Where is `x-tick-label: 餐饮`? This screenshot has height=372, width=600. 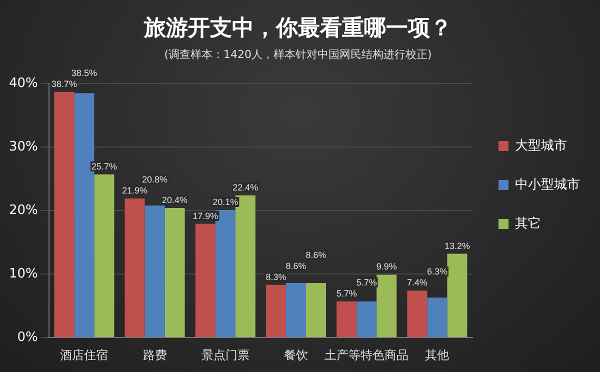
x-tick-label: 餐饮 is located at coordinates (296, 355).